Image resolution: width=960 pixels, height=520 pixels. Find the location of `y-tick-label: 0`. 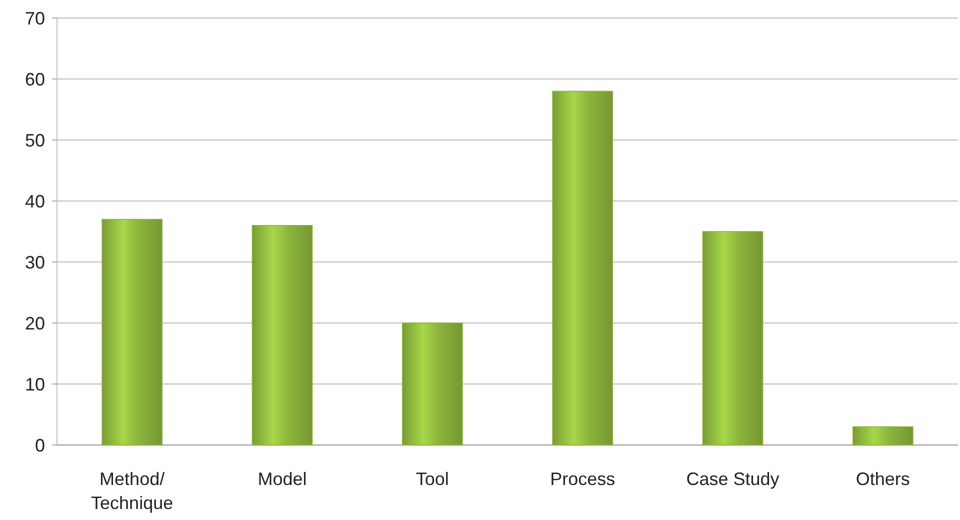

y-tick-label: 0 is located at coordinates (39, 445).